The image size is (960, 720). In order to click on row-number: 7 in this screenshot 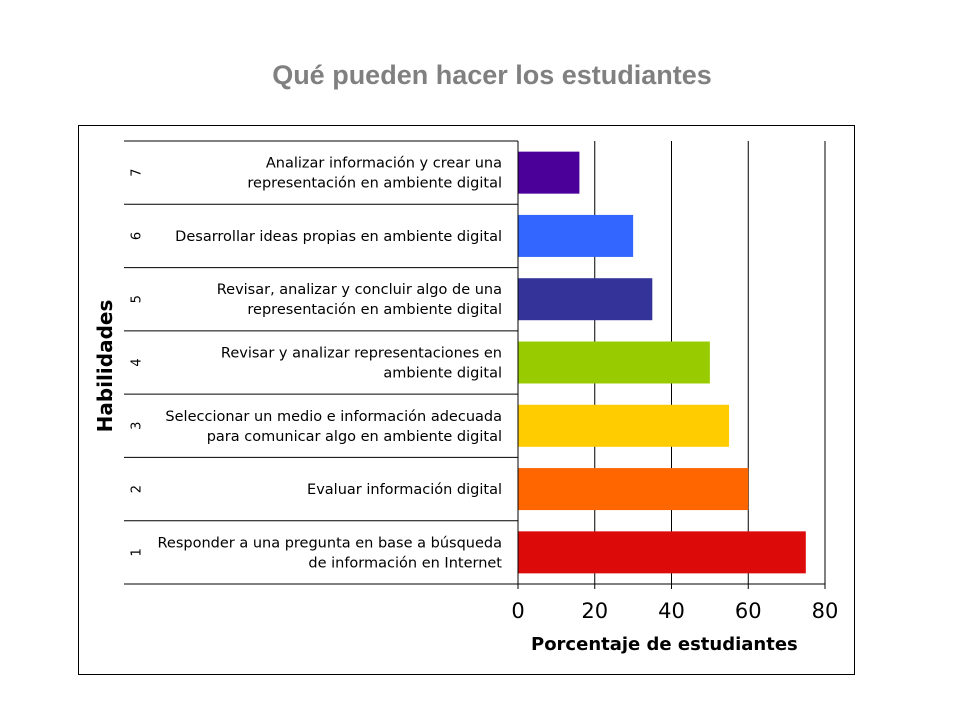, I will do `click(137, 173)`.